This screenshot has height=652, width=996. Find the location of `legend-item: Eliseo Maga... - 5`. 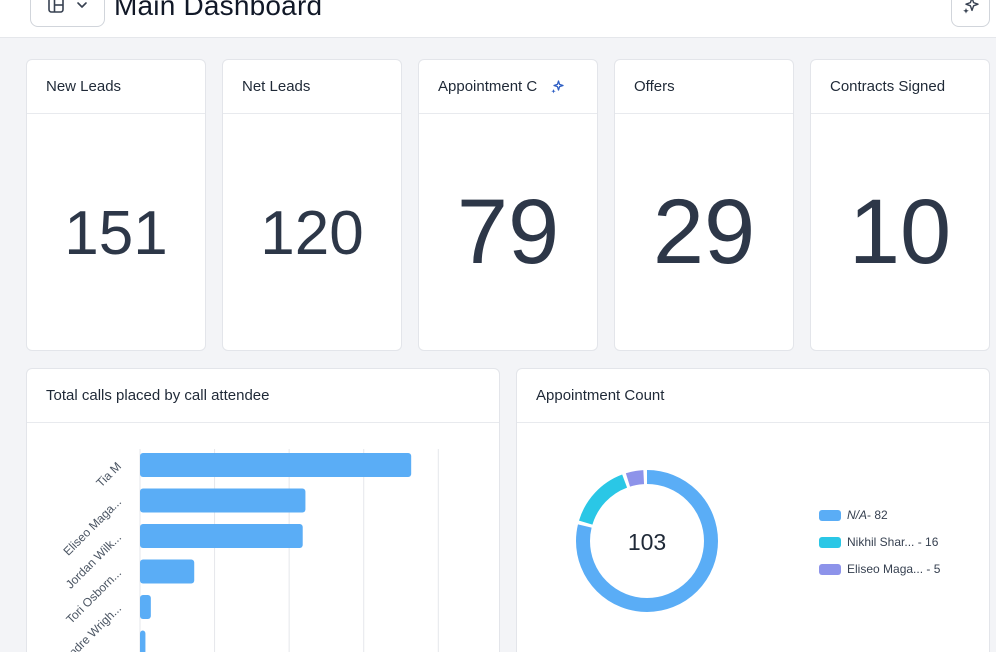

legend-item: Eliseo Maga... - 5 is located at coordinates (879, 569).